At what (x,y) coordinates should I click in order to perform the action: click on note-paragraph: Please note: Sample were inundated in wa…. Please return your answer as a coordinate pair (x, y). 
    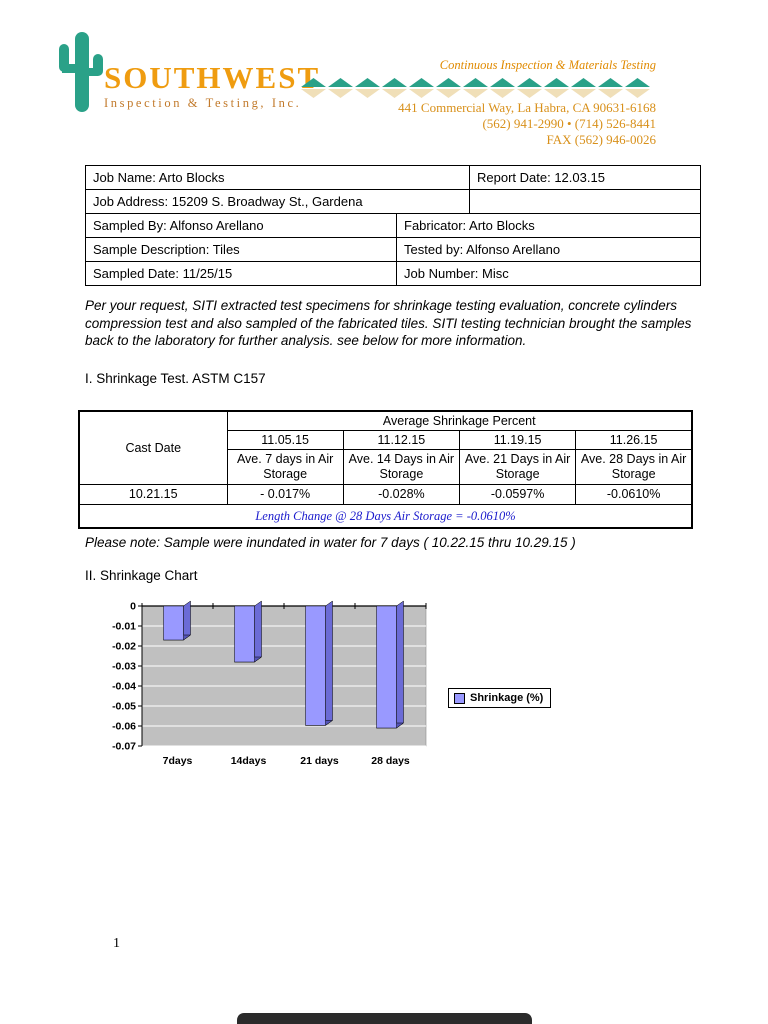
    Looking at the image, I should click on (330, 542).